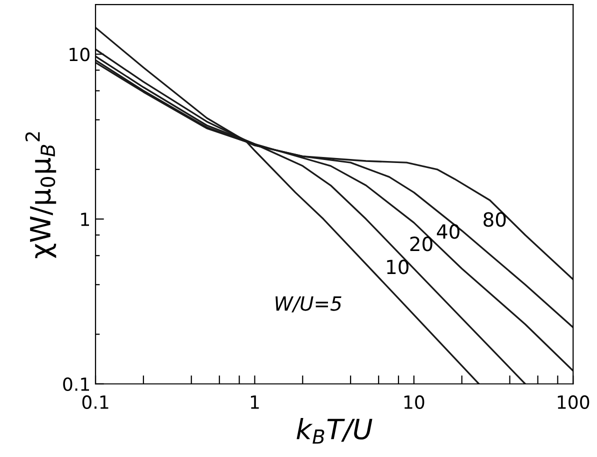 Image resolution: width=597 pixels, height=457 pixels. What do you see at coordinates (80, 55) in the screenshot?
I see `y-tick-label: 10` at bounding box center [80, 55].